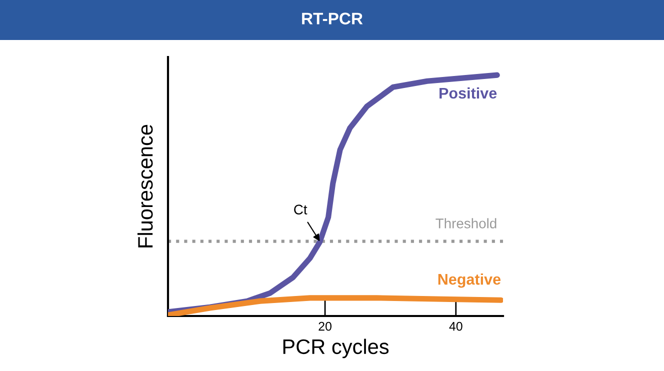  Describe the element at coordinates (468, 93) in the screenshot. I see `series-label: Positive` at that location.